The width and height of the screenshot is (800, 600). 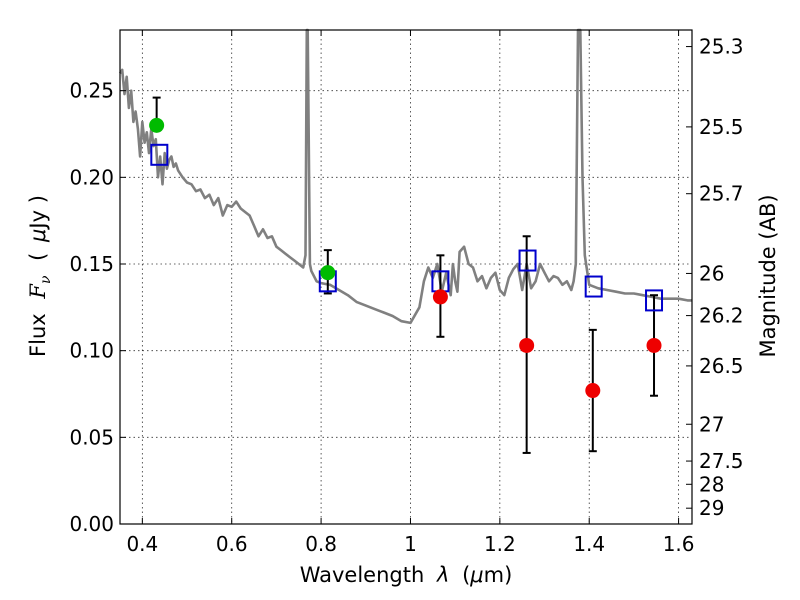 I want to click on x-tick-label: 0.4, so click(x=142, y=544).